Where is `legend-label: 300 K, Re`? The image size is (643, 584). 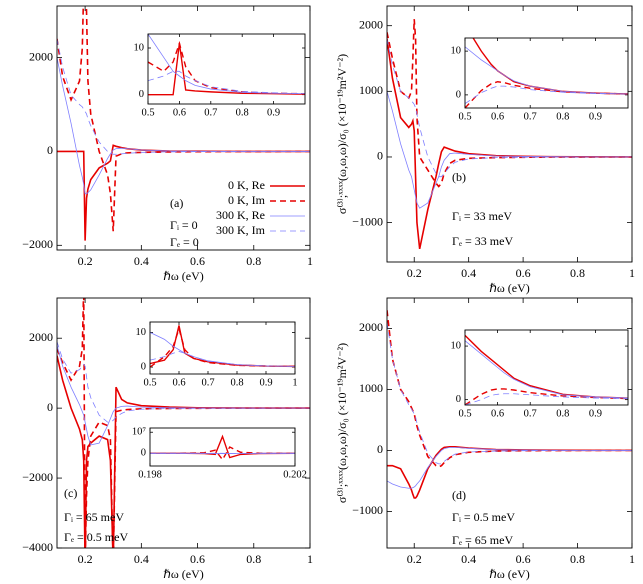
legend-label: 300 K, Re is located at coordinates (240, 215).